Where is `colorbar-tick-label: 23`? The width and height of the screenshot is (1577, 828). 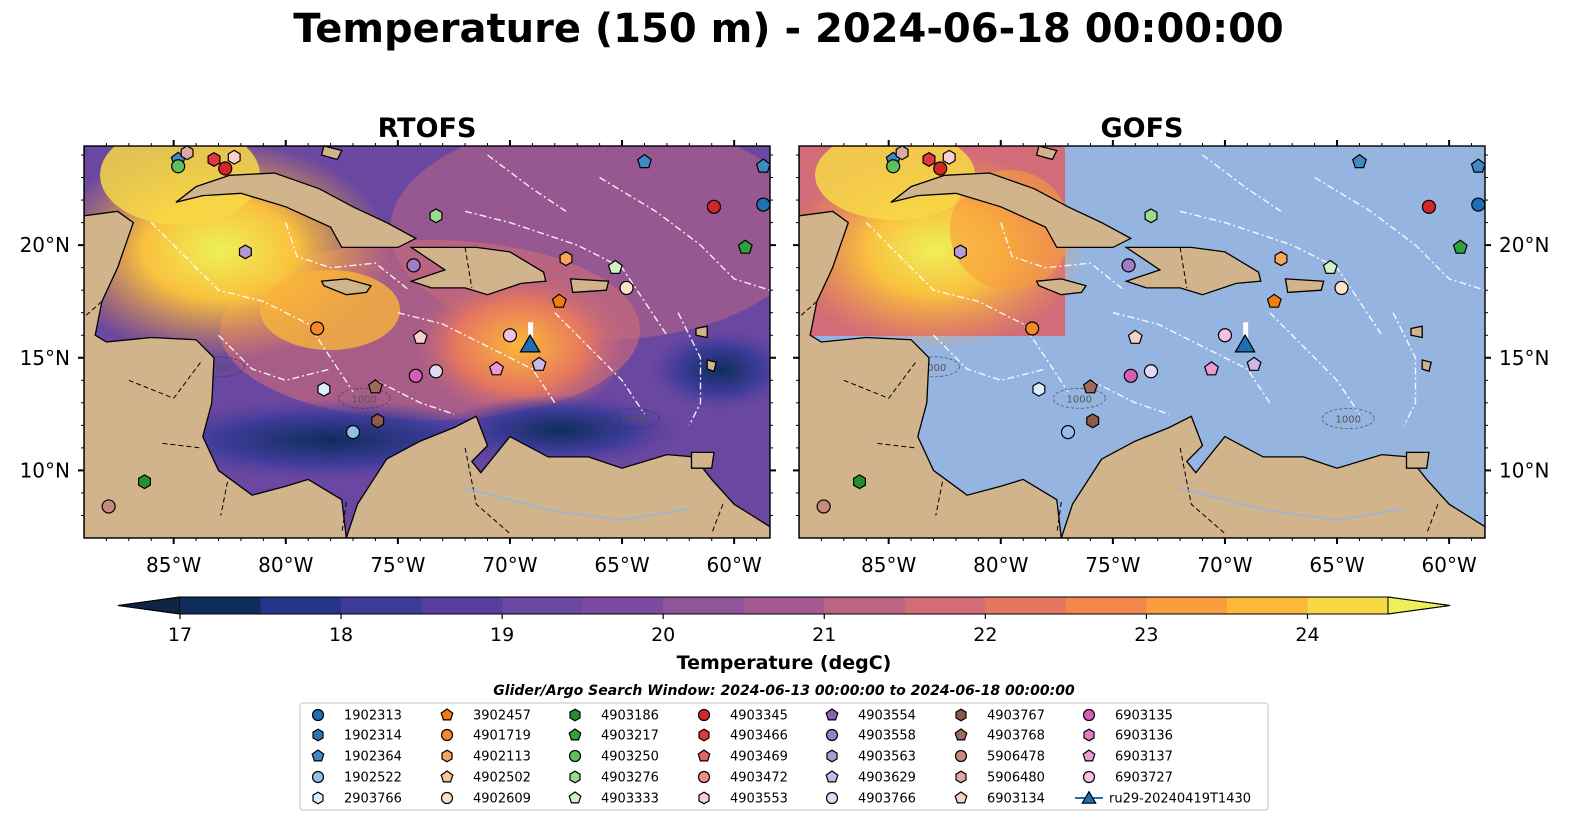
colorbar-tick-label: 23 is located at coordinates (1146, 635).